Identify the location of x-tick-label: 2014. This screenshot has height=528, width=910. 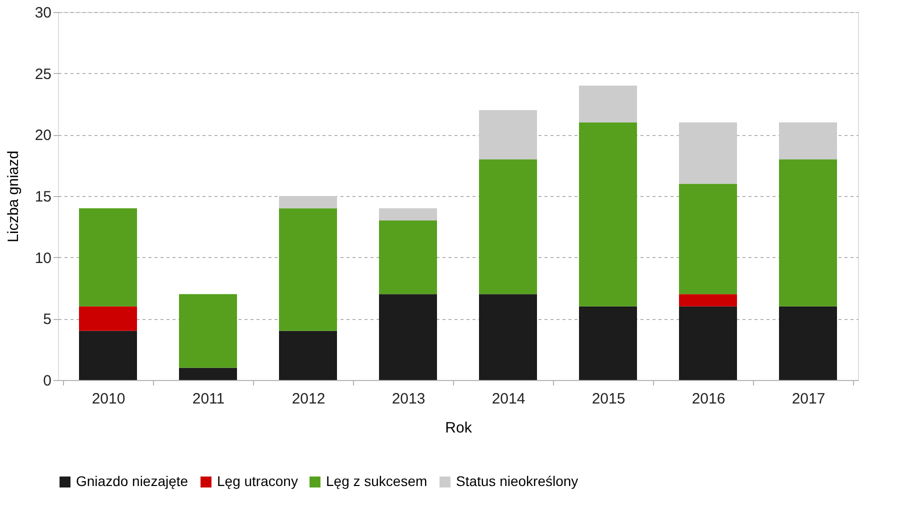
(509, 399).